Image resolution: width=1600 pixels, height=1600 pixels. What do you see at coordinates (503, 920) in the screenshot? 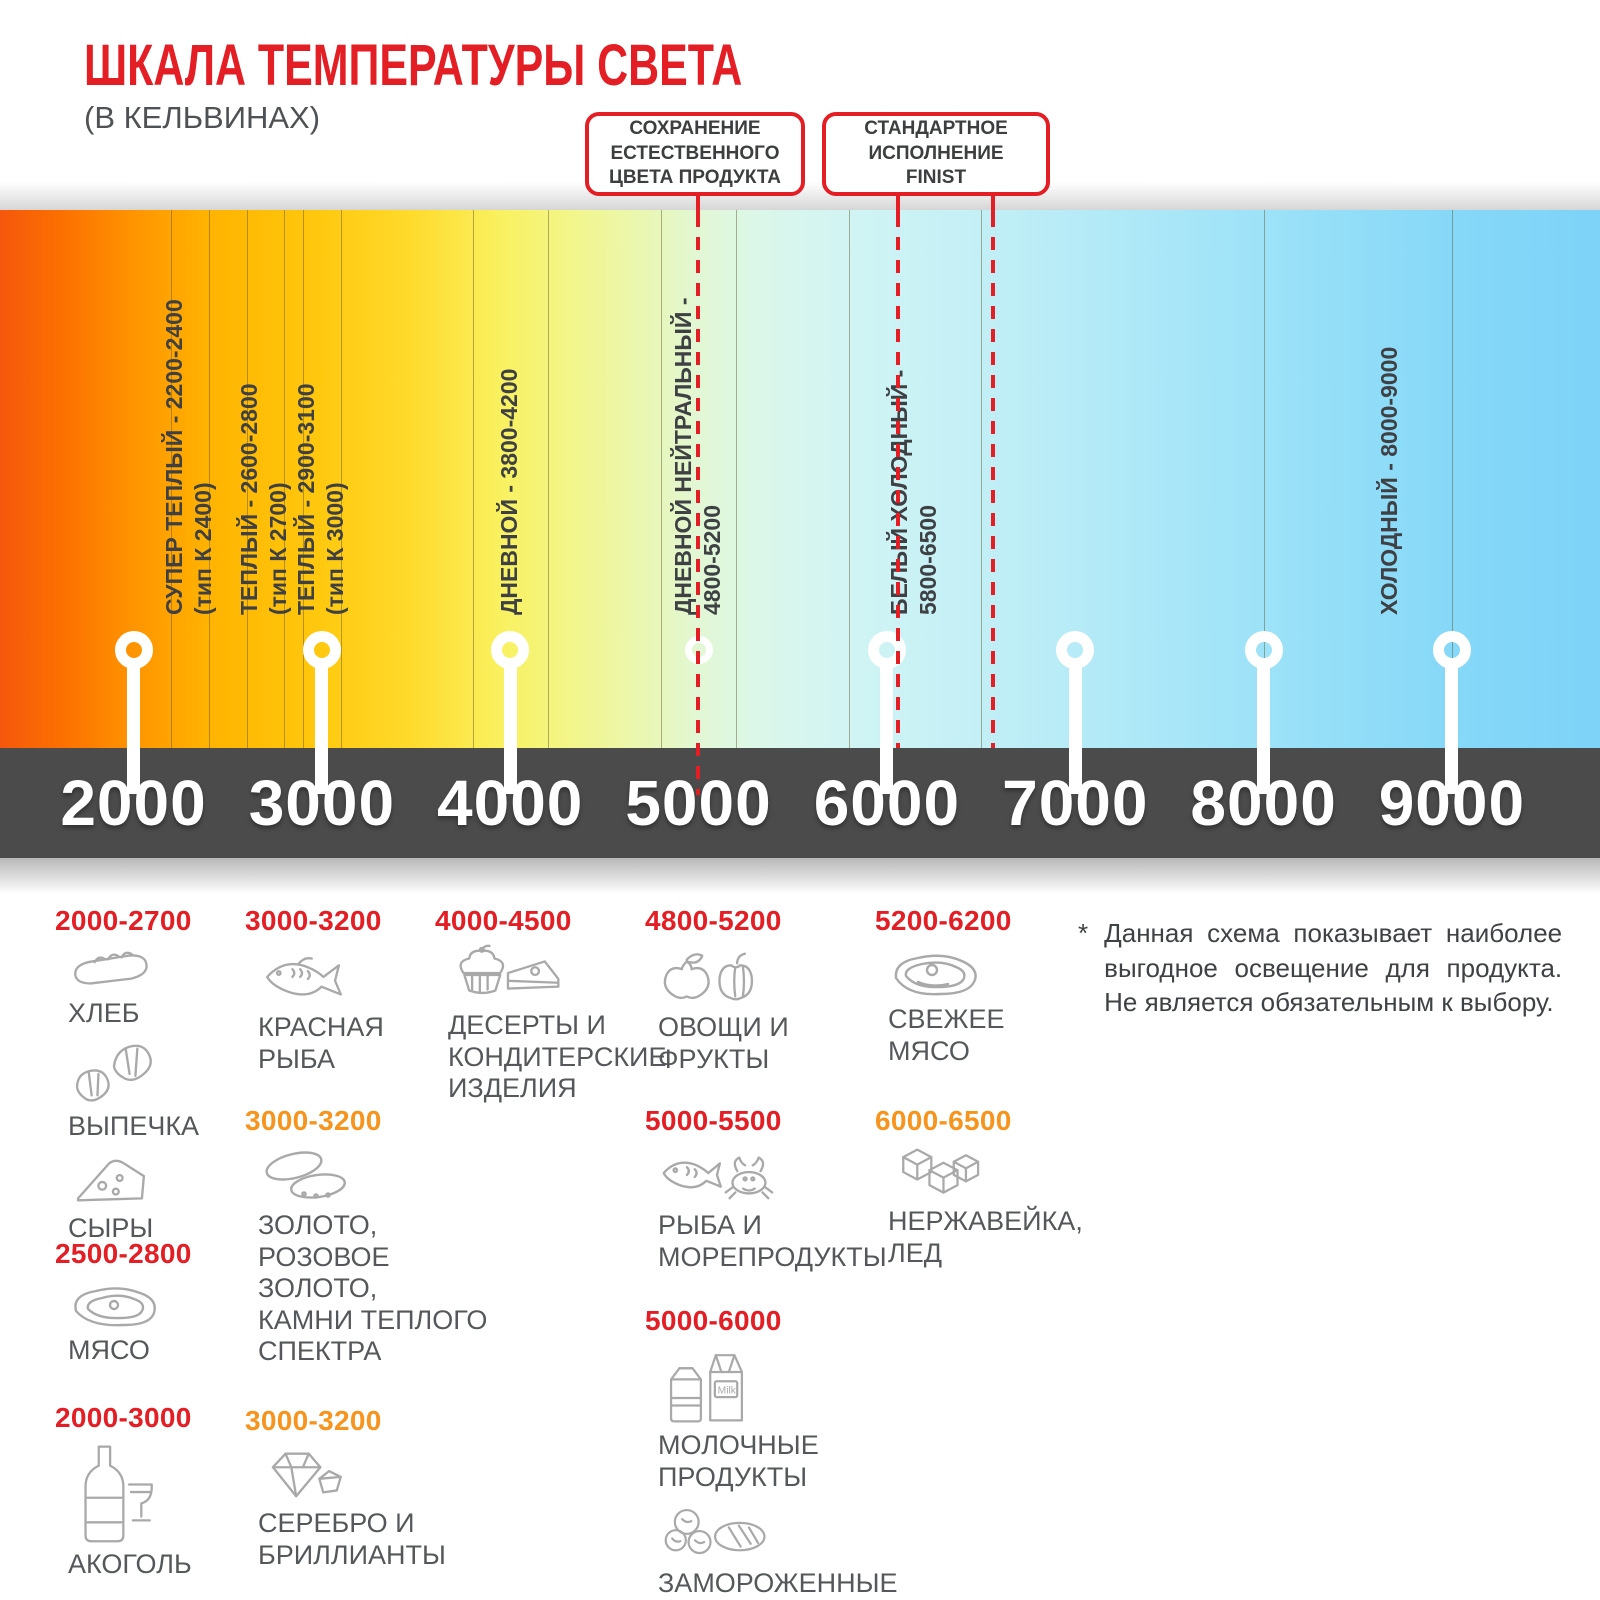
I see `range-label: 4000-4500` at bounding box center [503, 920].